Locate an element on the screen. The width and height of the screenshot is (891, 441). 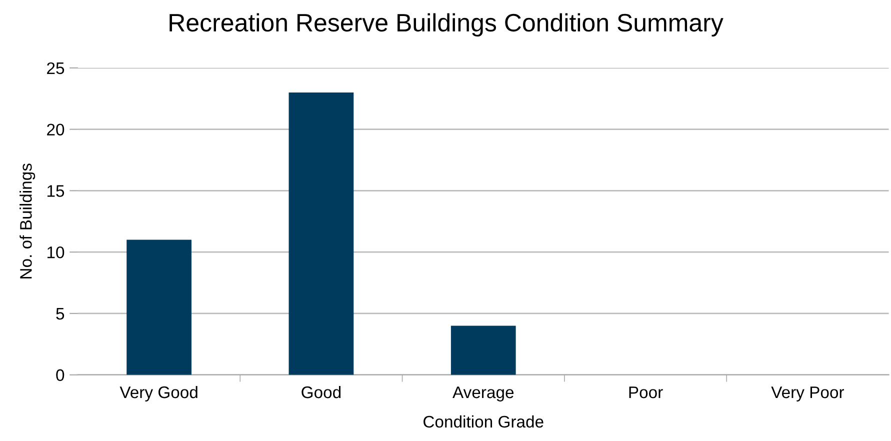
x-tick-label: Very Poor is located at coordinates (807, 394).